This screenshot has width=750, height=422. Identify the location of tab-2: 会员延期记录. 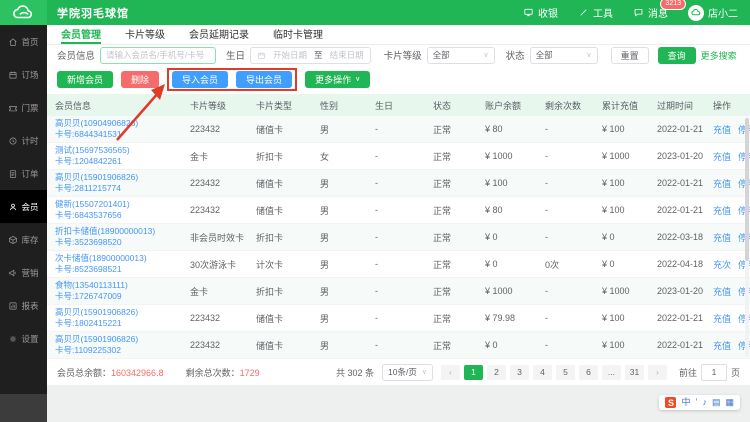
(219, 35).